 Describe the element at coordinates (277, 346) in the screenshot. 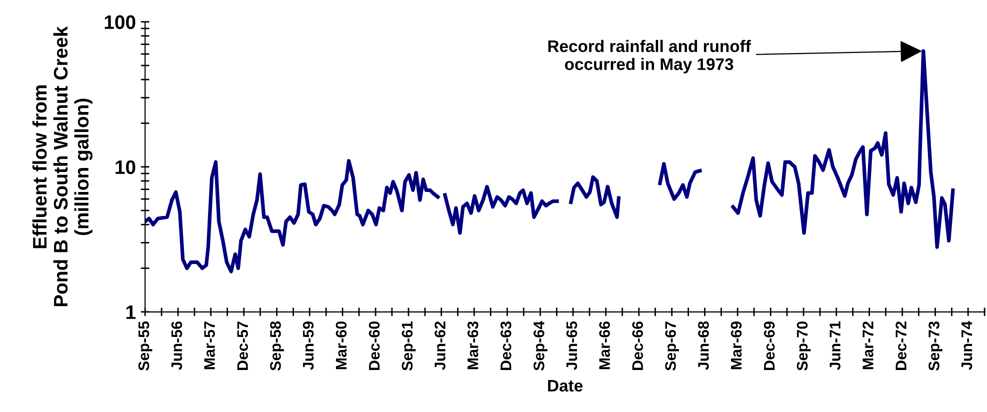

I see `x-tick-label: Sep-58` at that location.